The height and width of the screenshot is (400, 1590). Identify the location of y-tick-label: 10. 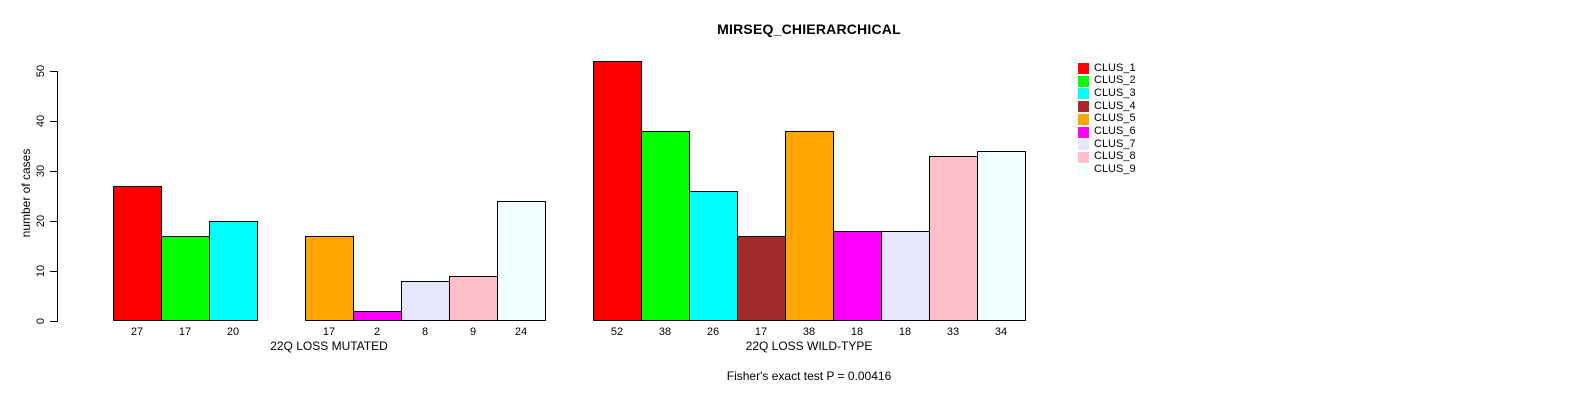
(41, 271).